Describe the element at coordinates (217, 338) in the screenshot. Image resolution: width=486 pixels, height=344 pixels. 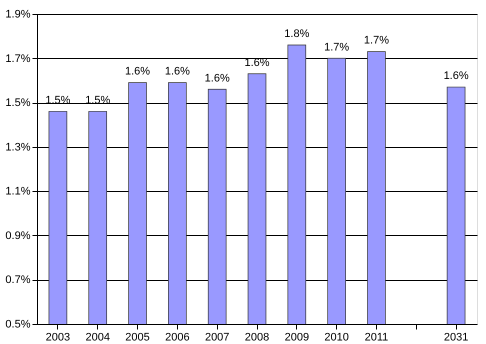
I see `x-tick-label: 2007` at that location.